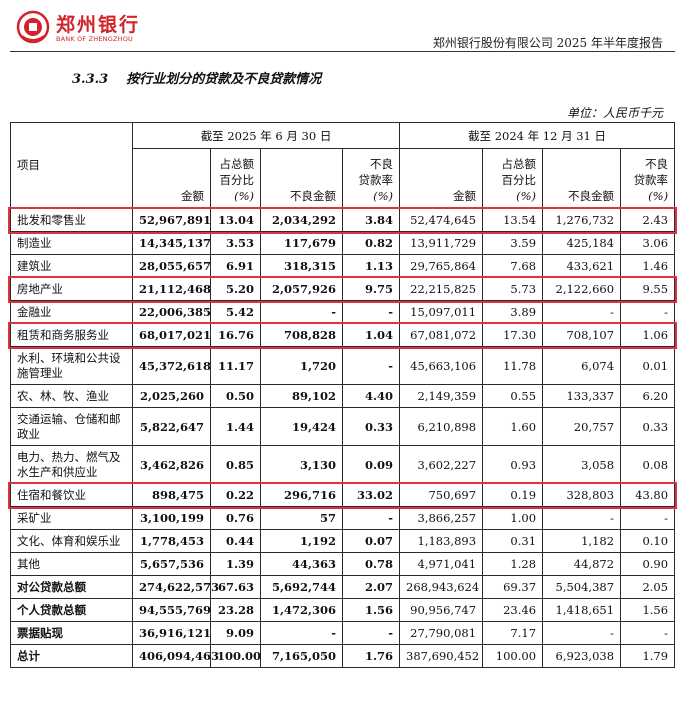 The height and width of the screenshot is (722, 685). I want to click on npl-amount-prior-cell: 433,621, so click(582, 266).